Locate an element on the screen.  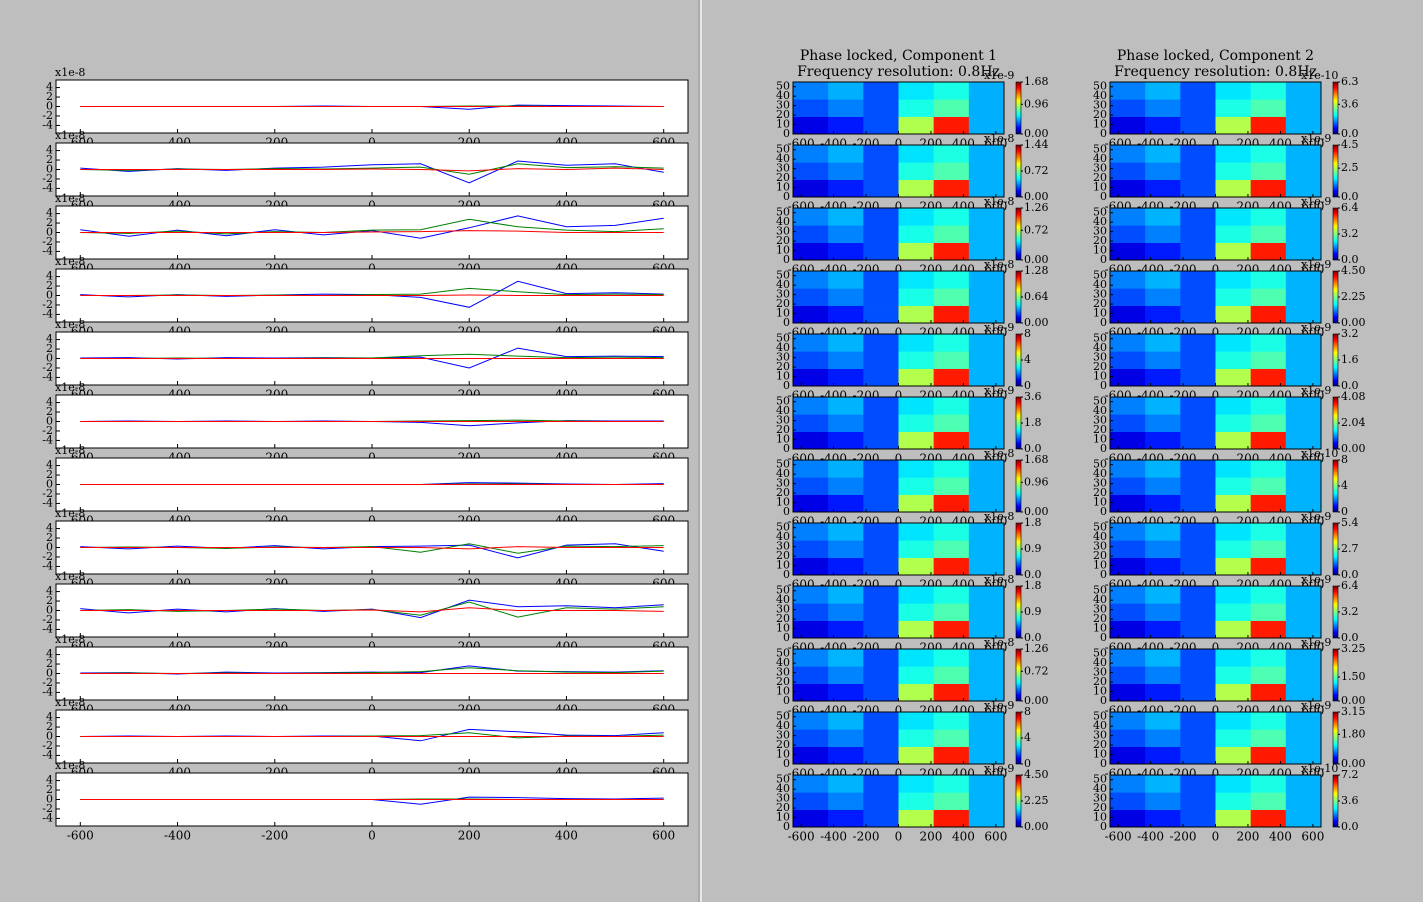
colorbar-tick-label: 0 is located at coordinates (1344, 511).